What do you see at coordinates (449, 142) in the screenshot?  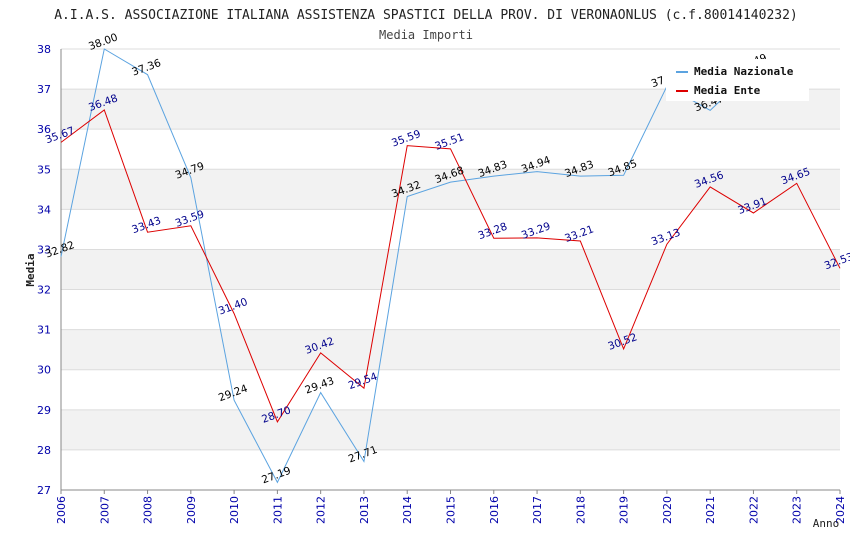 I see `data-label: 35.51` at bounding box center [449, 142].